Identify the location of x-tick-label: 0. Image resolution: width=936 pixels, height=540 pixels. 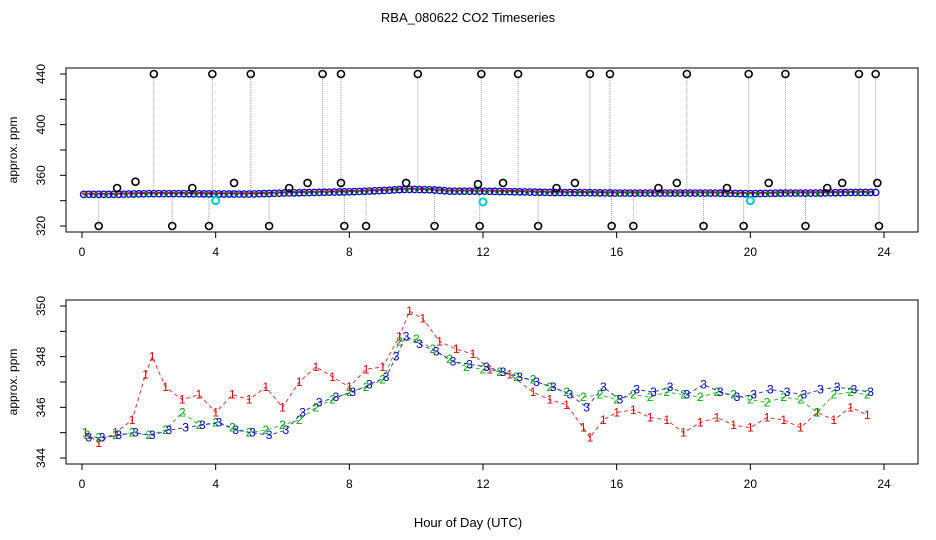
(82, 484).